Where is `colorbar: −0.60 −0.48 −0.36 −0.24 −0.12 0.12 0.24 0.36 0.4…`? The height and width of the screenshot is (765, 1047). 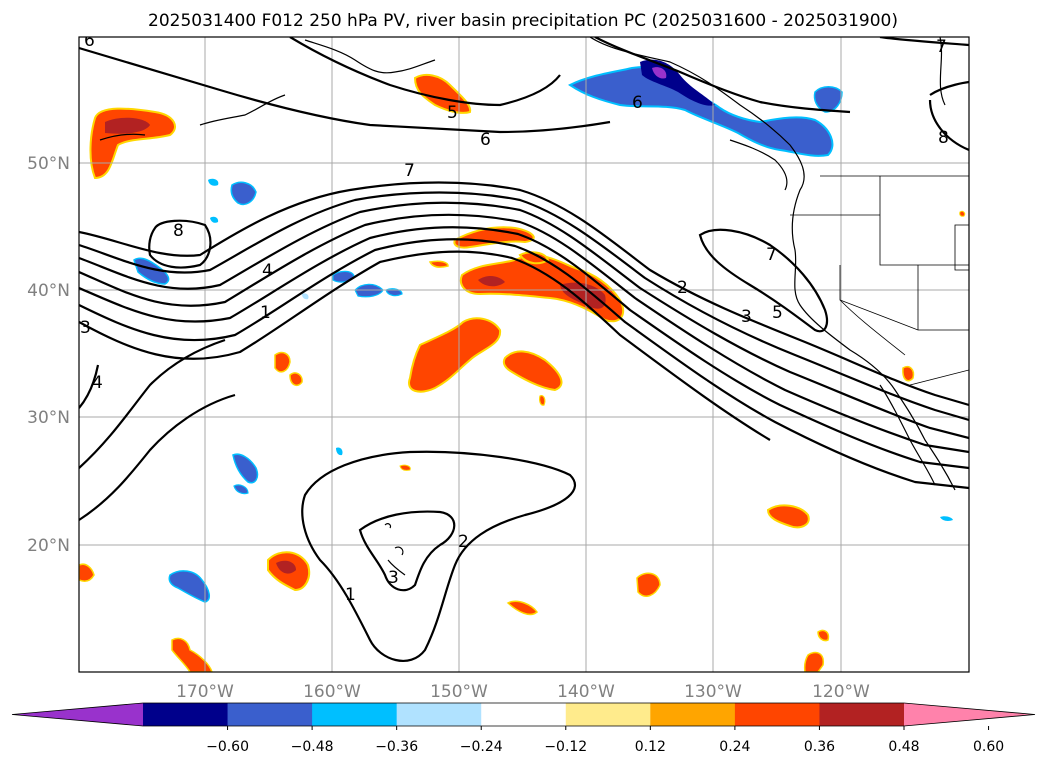 colorbar: −0.60 −0.48 −0.36 −0.24 −0.12 0.12 0.24 0.36 0.4… is located at coordinates (523, 728).